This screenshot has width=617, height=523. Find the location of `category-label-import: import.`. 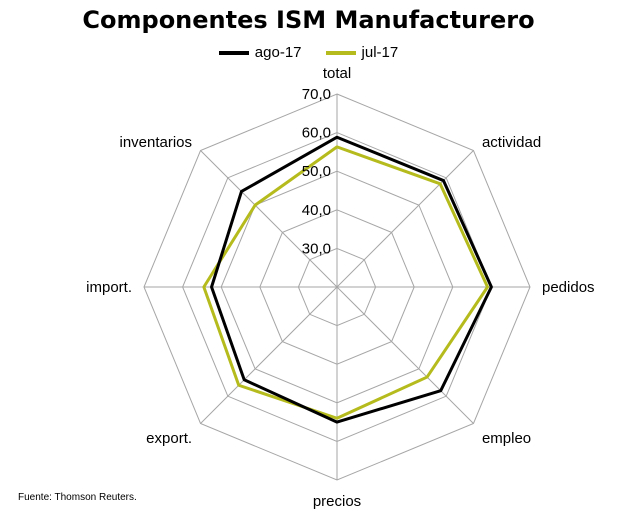

category-label-import: import. is located at coordinates (109, 287).